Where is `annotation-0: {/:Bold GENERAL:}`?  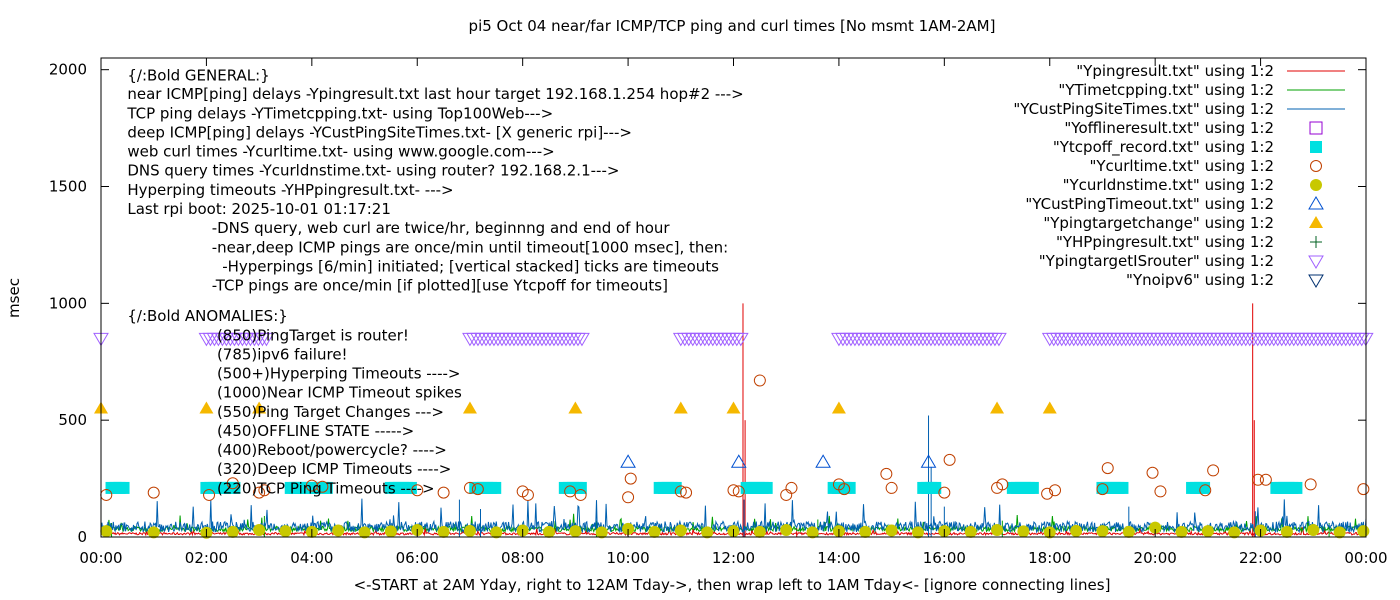
annotation-0: {/:Bold GENERAL:} is located at coordinates (198, 76).